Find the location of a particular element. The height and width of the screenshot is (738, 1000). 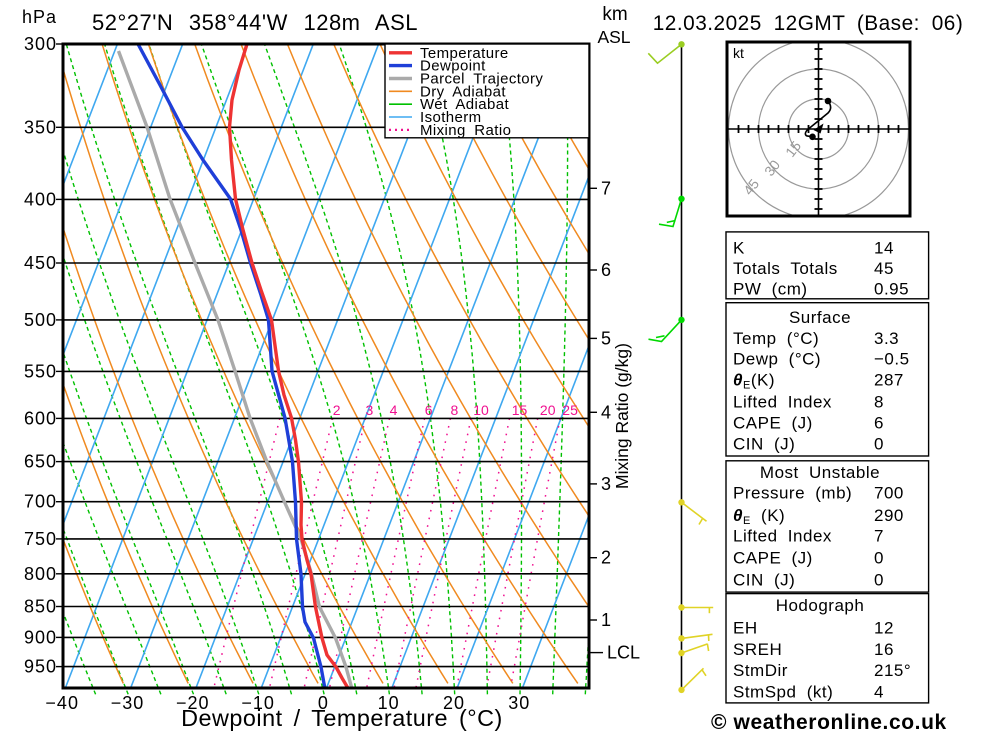

svg-text: Surface is located at coordinates (820, 317).